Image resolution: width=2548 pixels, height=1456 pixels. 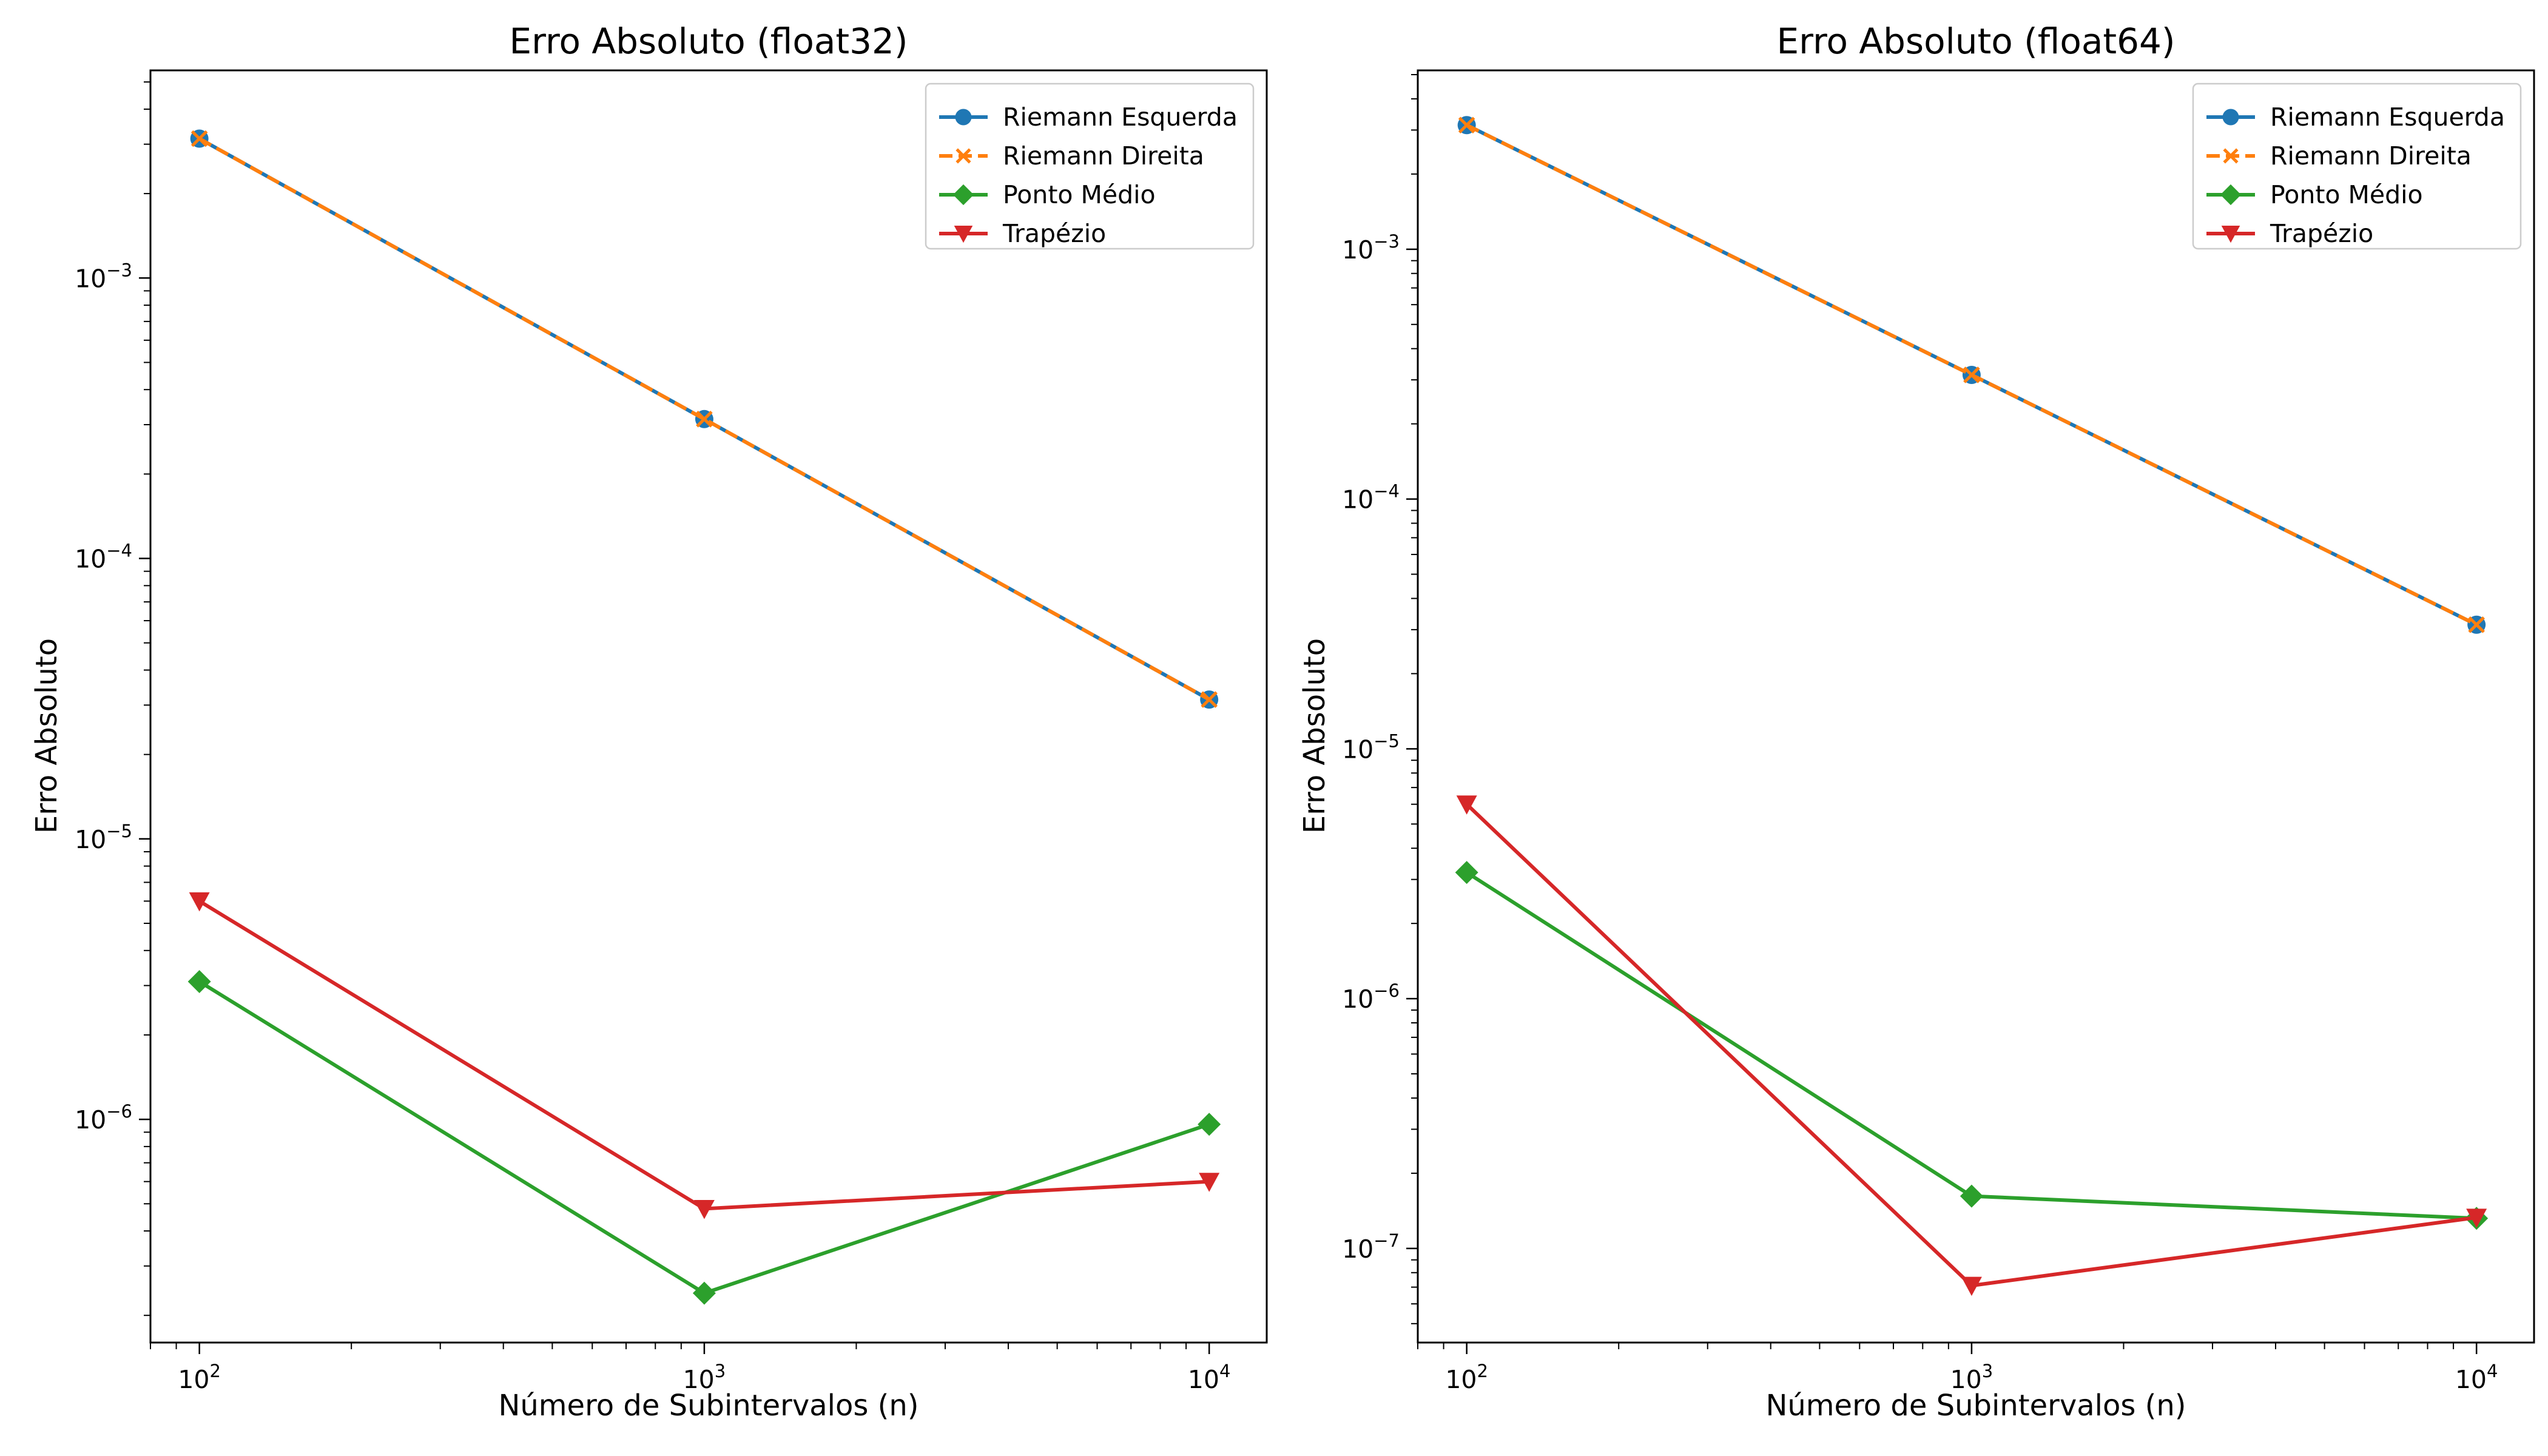 What do you see at coordinates (1371, 1247) in the screenshot?
I see `y-tick-label: 10⁻⁷` at bounding box center [1371, 1247].